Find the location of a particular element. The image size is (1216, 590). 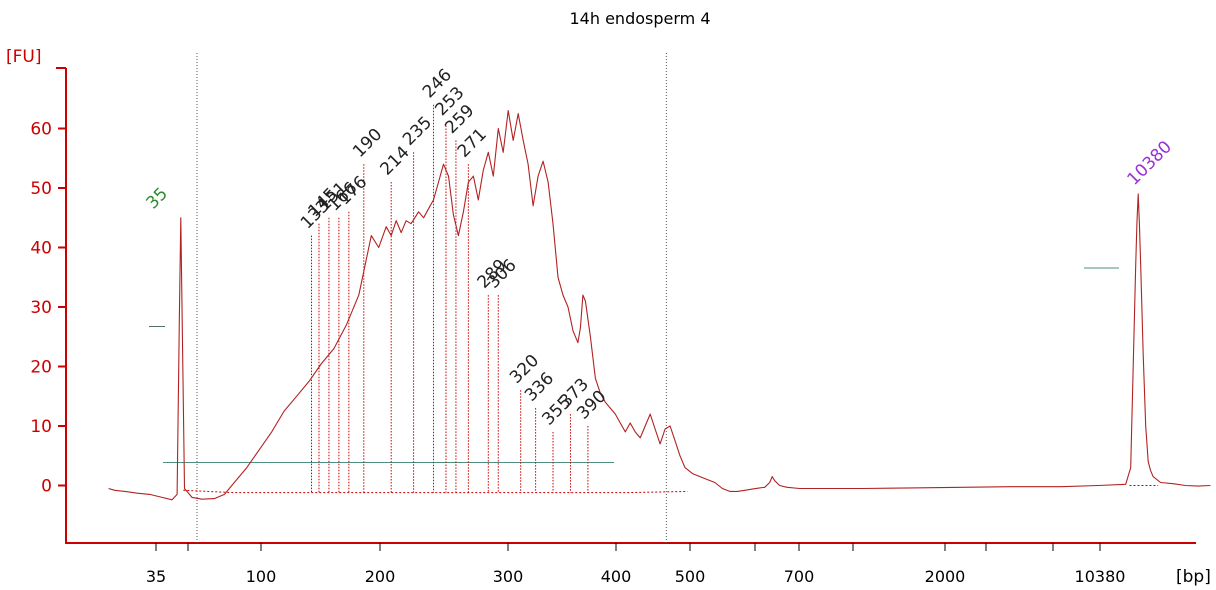

peak-label: 214 is located at coordinates (395, 160).